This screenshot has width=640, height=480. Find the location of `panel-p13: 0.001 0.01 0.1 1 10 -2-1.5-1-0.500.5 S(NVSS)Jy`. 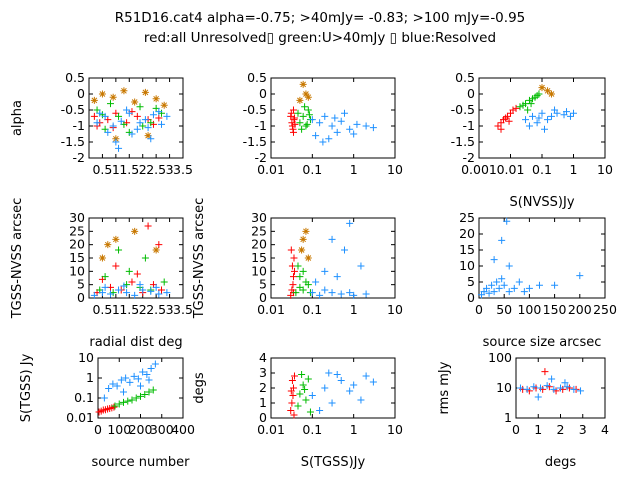

panel-p13: 0.001 0.01 0.1 1 10 -2-1.5-1-0.500.5 S(NVSS)Jy is located at coordinates (532, 140).